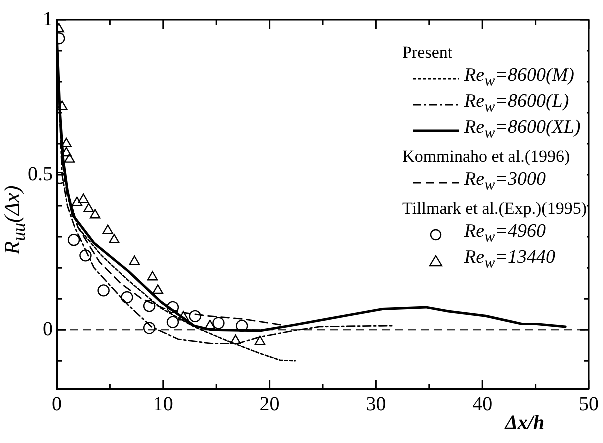  Describe the element at coordinates (376, 404) in the screenshot. I see `x-tick-label: 30` at that location.